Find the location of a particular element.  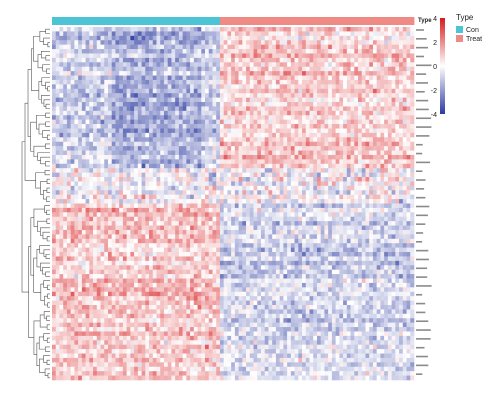

annotation-treat is located at coordinates (317, 21).